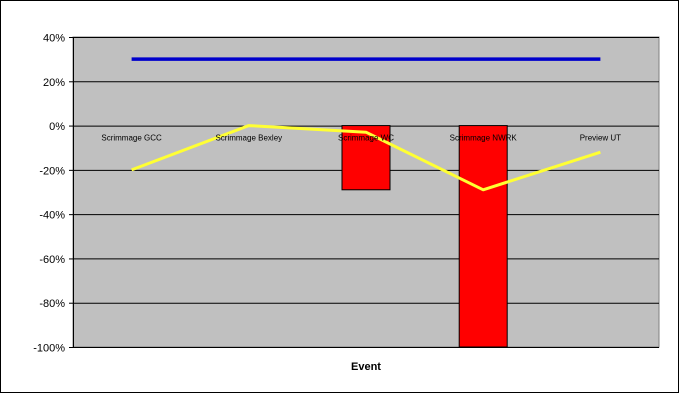 This screenshot has width=679, height=393. I want to click on y-tick-label: -60%, so click(52, 260).